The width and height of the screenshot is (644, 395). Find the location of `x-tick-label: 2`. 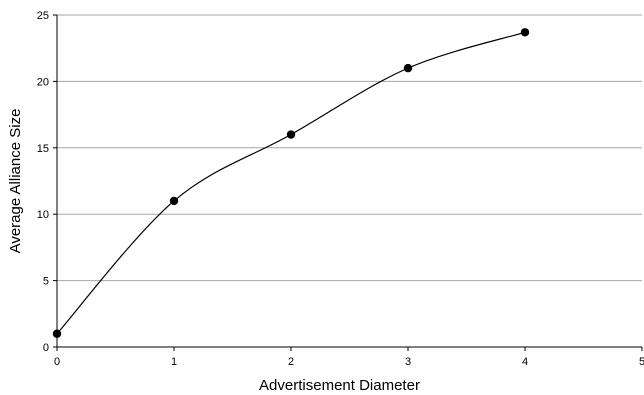

x-tick-label: 2 is located at coordinates (291, 362).